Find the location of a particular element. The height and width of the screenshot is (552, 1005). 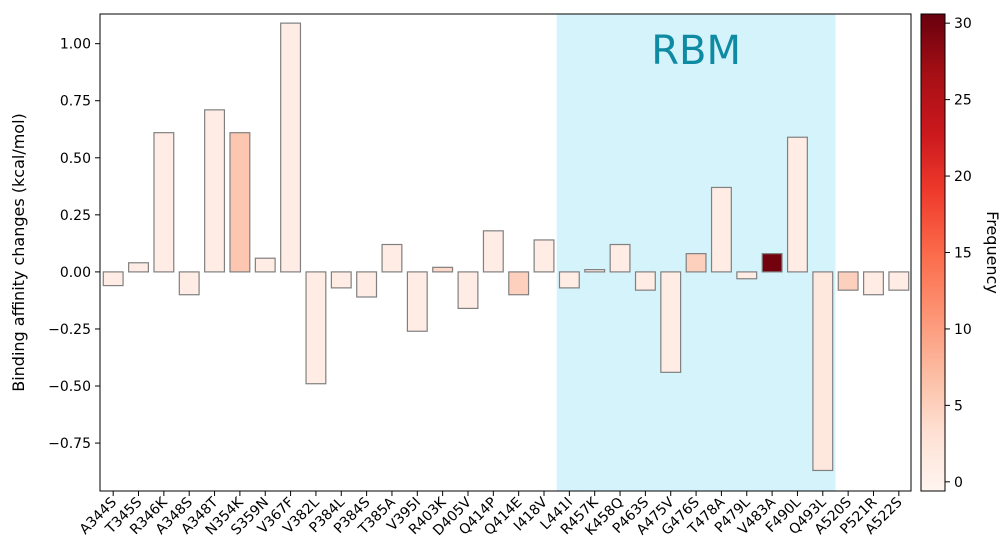

y-tick-label: 0.50 is located at coordinates (75, 159).